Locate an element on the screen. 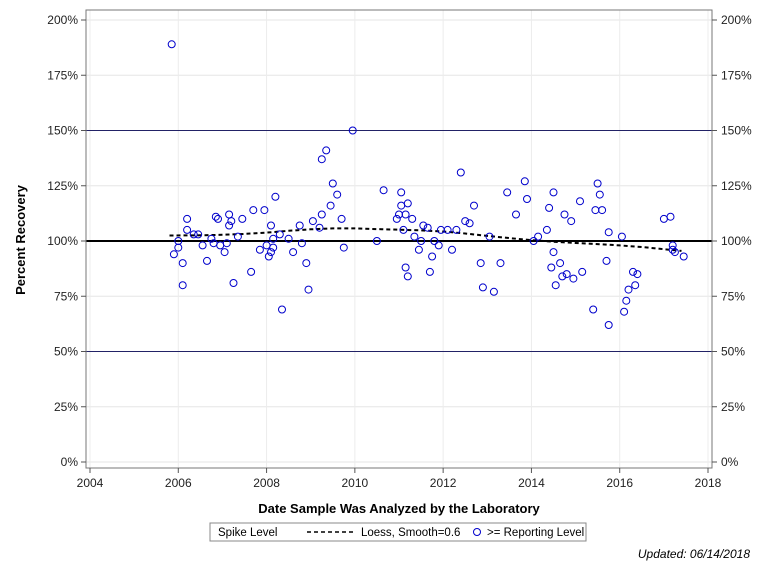 This screenshot has width=768, height=576. x-ticks: 2004 2006 2008 2010 2012 2014 2016 2018 is located at coordinates (399, 479).